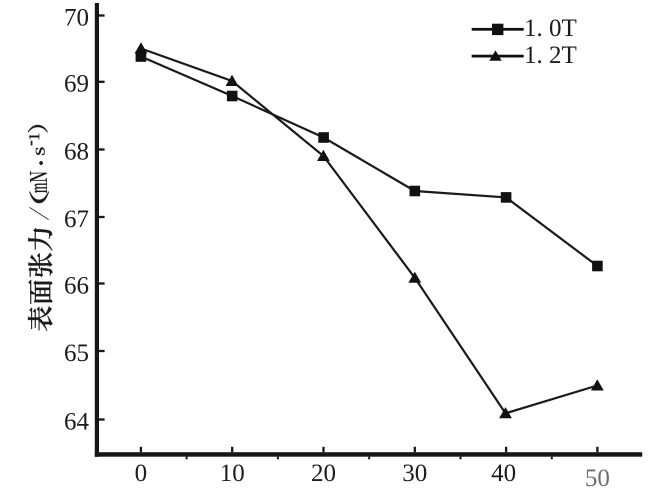 Image resolution: width=659 pixels, height=492 pixels. I want to click on svg-text: 20, so click(323, 473).